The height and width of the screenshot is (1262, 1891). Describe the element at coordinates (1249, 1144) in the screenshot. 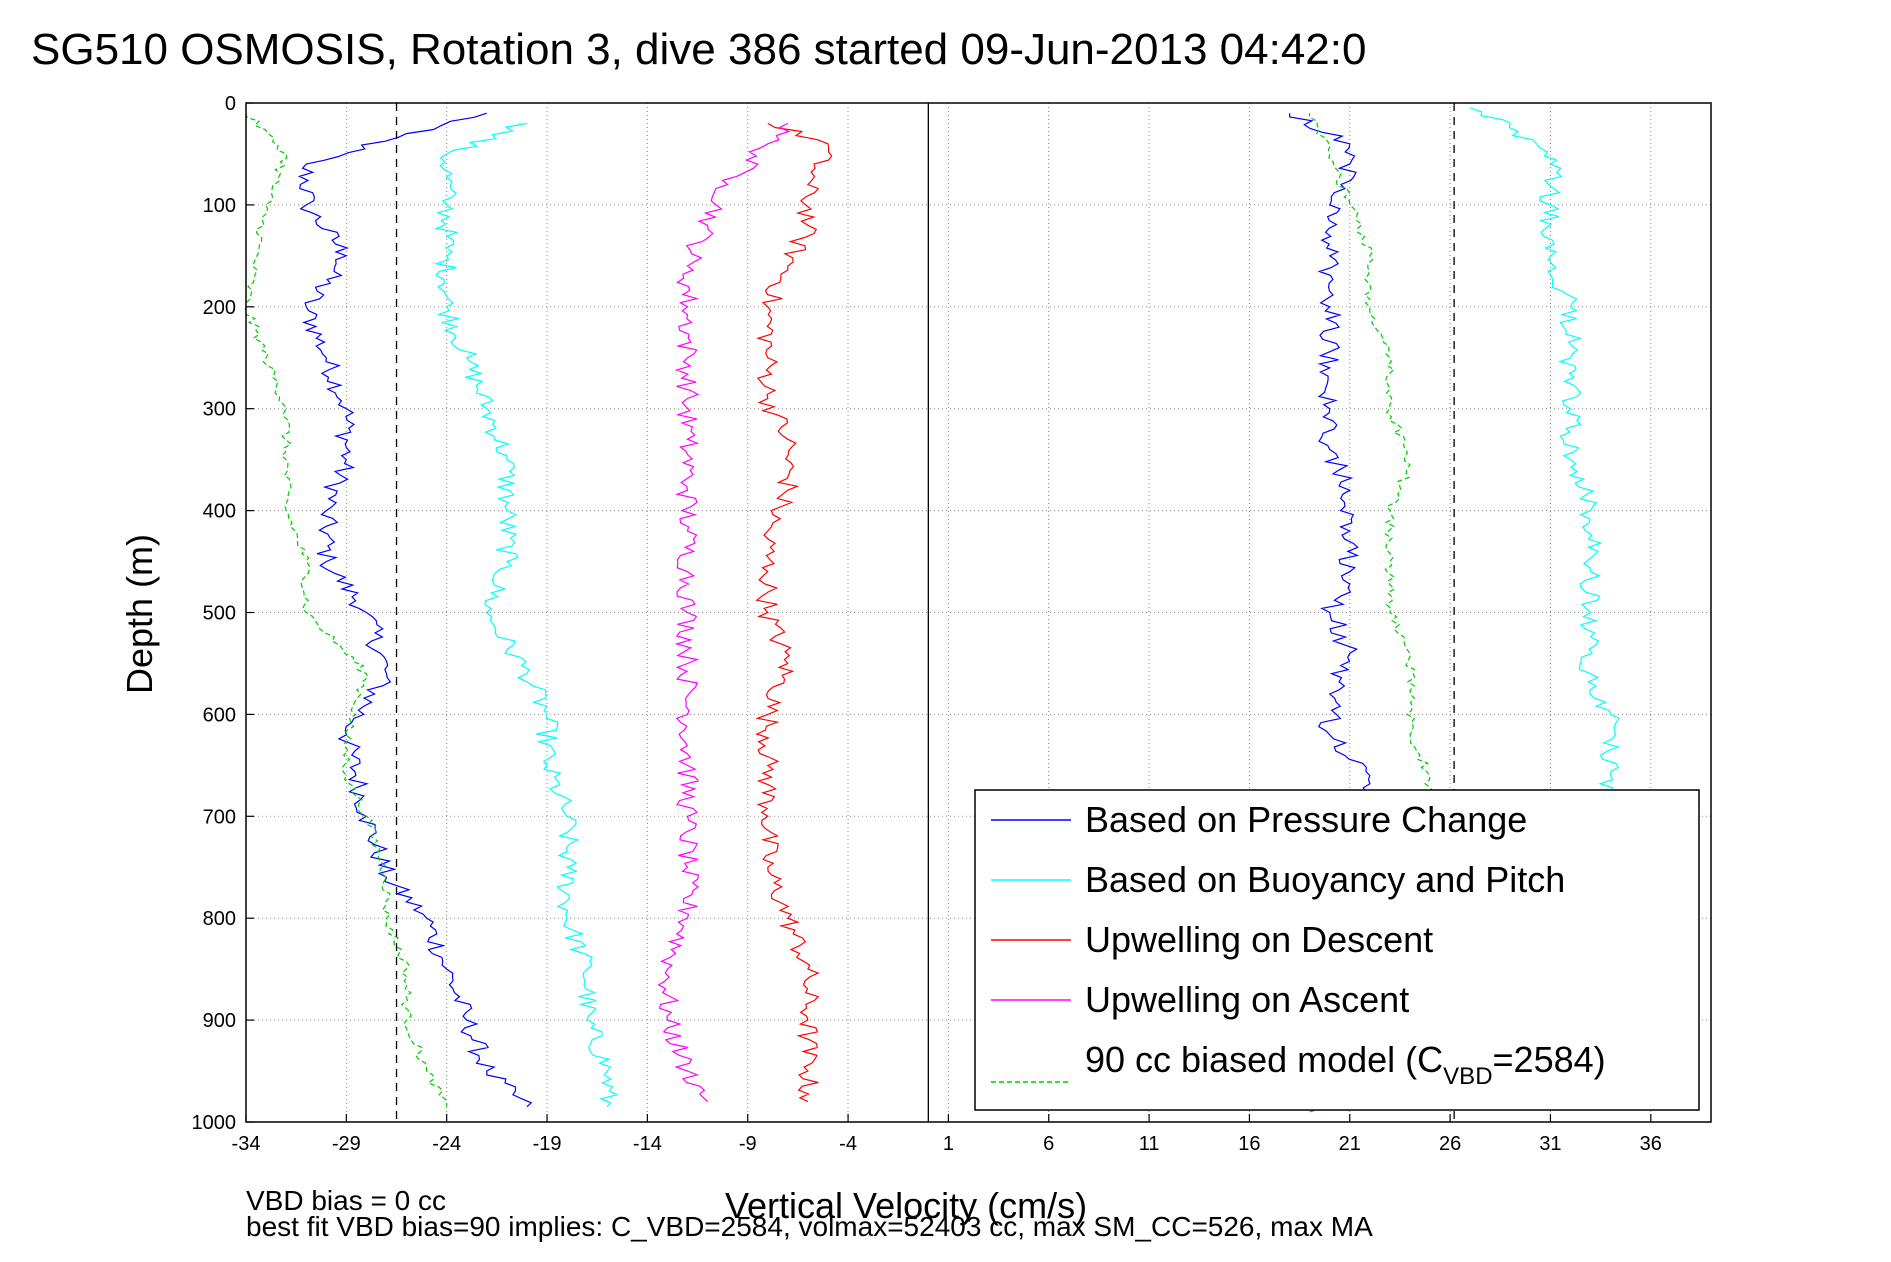

I see `x-tick-label: 16` at that location.